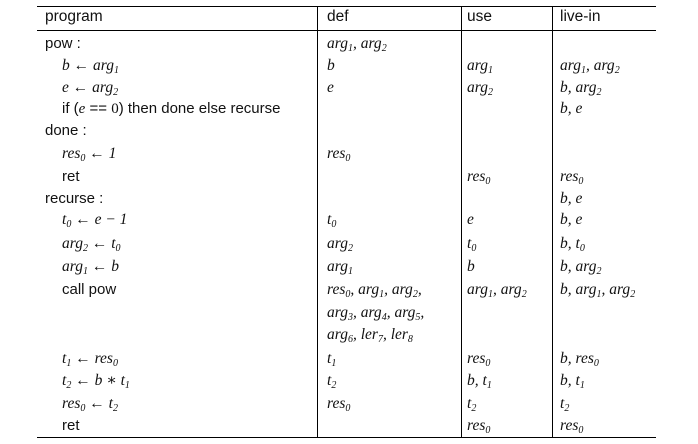  What do you see at coordinates (370, 335) in the screenshot?
I see `cell-def: arg6, ler7, ler8` at bounding box center [370, 335].